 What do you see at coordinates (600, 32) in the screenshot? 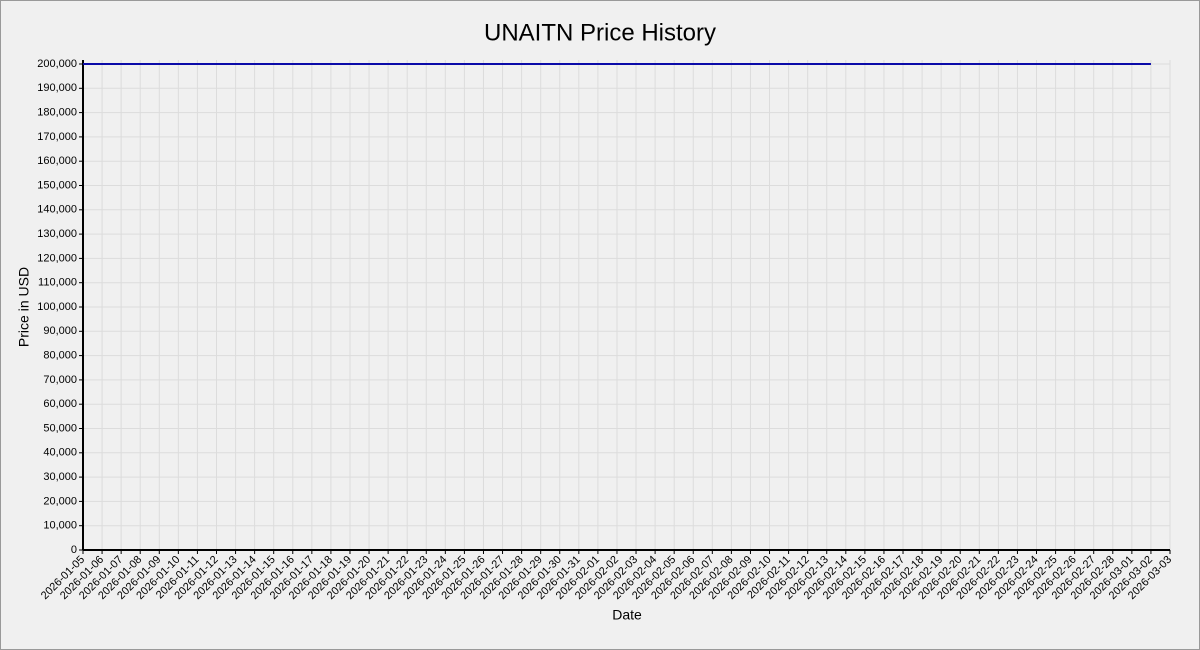
I see `chart-title: UNAITN Price History` at bounding box center [600, 32].